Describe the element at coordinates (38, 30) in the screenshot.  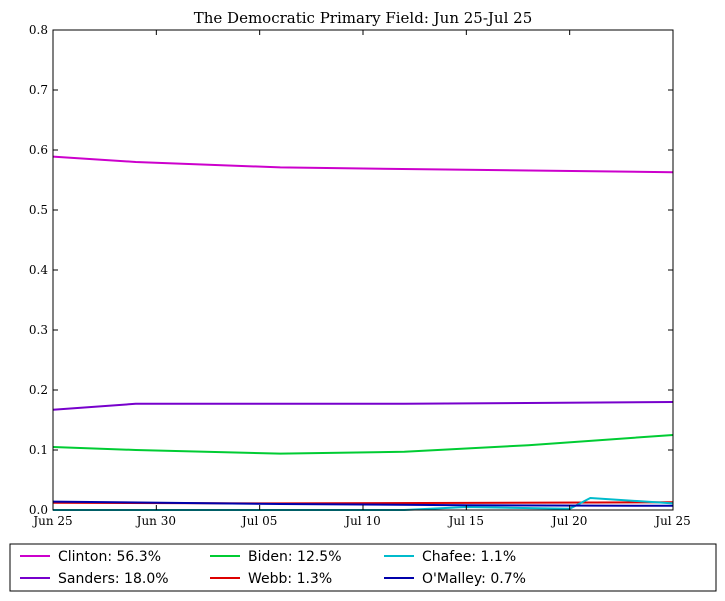
I see `y-tick-label-8: 0.8` at that location.